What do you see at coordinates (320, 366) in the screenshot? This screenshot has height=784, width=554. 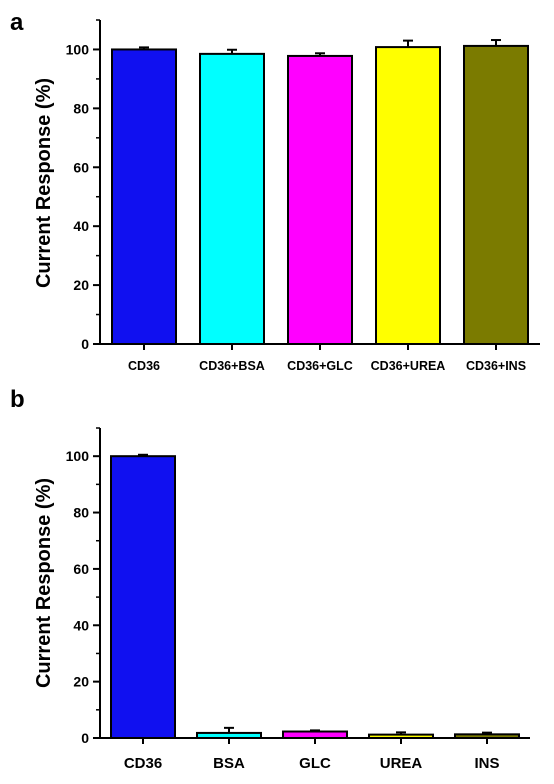 I see `x-tick-label-a-2: CD36+GLC` at bounding box center [320, 366].